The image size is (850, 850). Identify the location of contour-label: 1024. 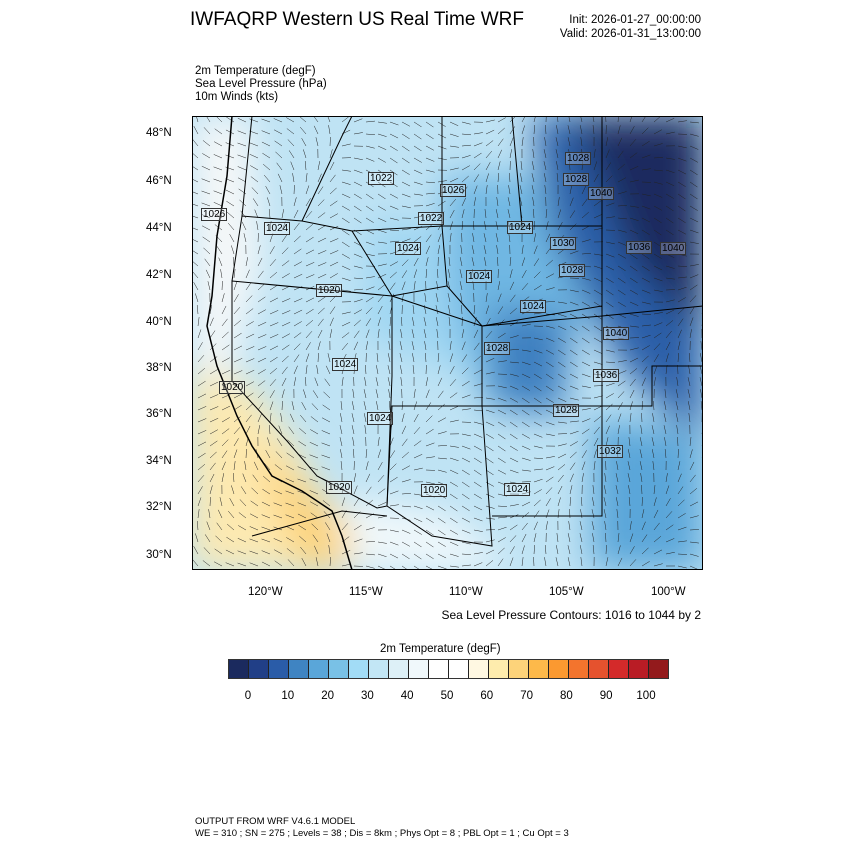
(277, 228).